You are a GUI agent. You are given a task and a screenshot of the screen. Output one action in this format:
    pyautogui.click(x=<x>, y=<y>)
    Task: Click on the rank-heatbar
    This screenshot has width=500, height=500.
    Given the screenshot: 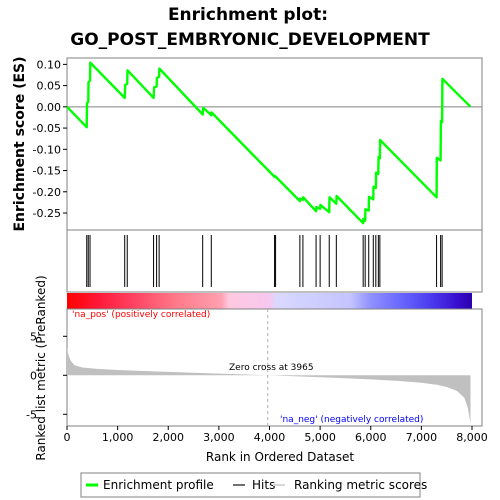 What is the action you would take?
    pyautogui.click(x=269, y=301)
    